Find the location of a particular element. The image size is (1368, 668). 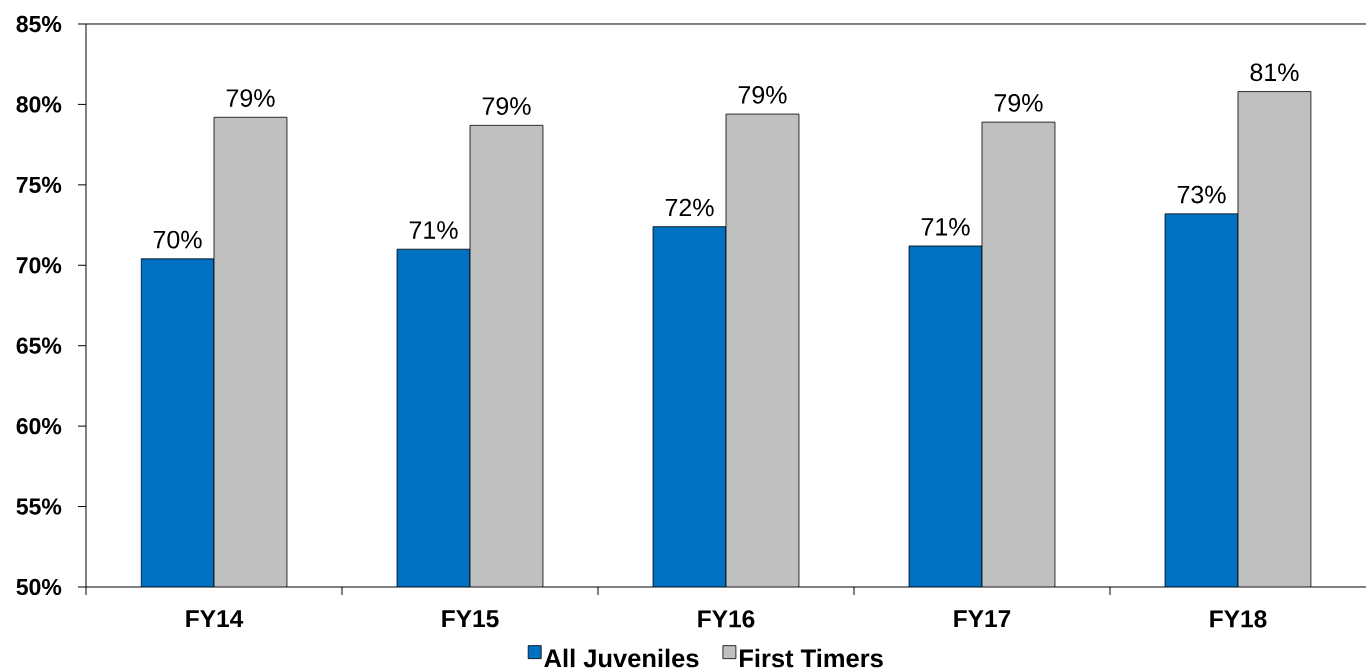

legend-label: All Juveniles is located at coordinates (621, 658).